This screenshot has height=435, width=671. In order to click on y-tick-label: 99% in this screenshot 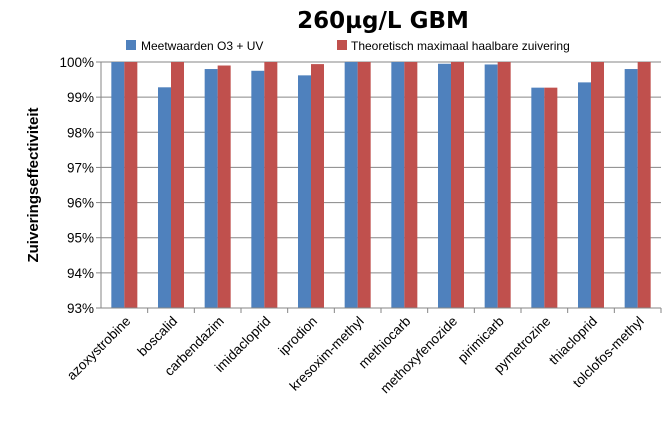, I will do `click(80, 97)`.